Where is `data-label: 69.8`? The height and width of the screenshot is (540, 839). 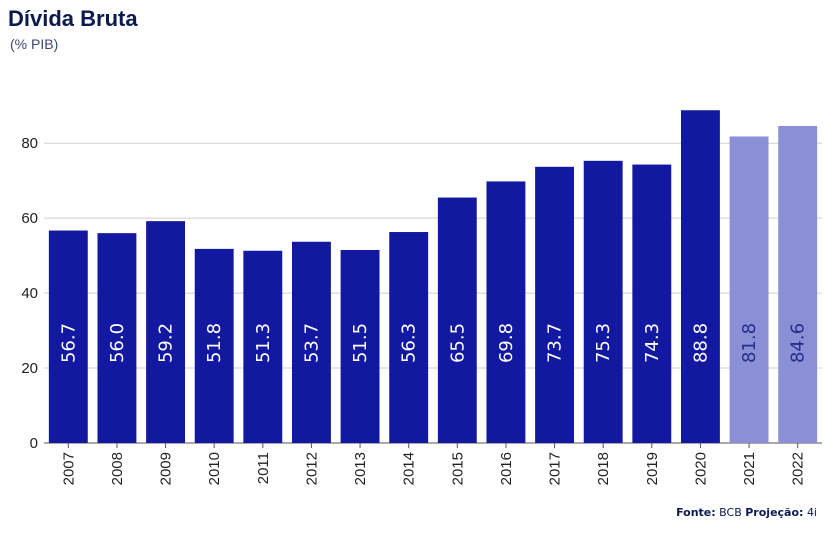
data-label: 69.8 is located at coordinates (506, 343).